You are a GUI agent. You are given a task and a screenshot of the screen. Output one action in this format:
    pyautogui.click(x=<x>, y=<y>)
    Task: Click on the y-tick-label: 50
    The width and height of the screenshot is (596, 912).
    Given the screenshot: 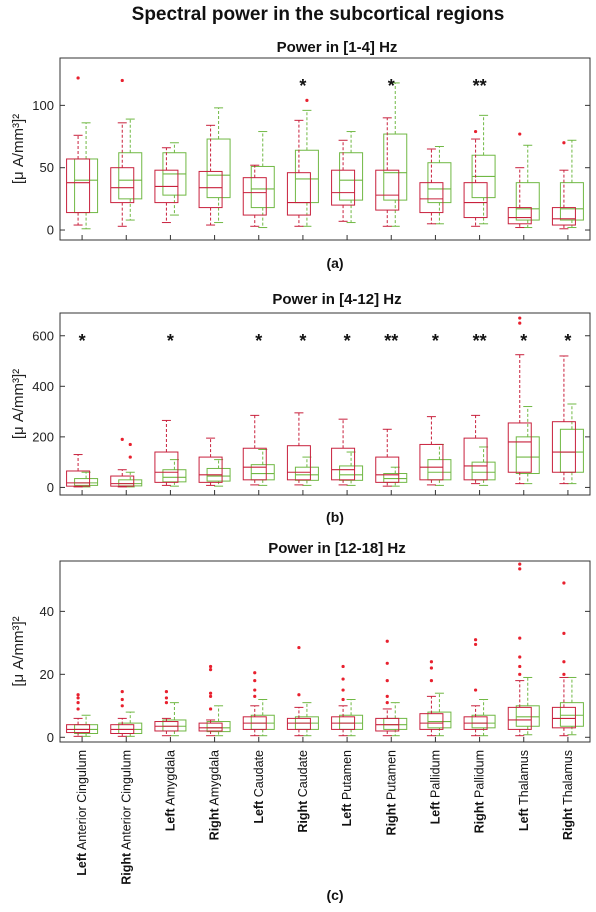 What is the action you would take?
    pyautogui.click(x=47, y=167)
    